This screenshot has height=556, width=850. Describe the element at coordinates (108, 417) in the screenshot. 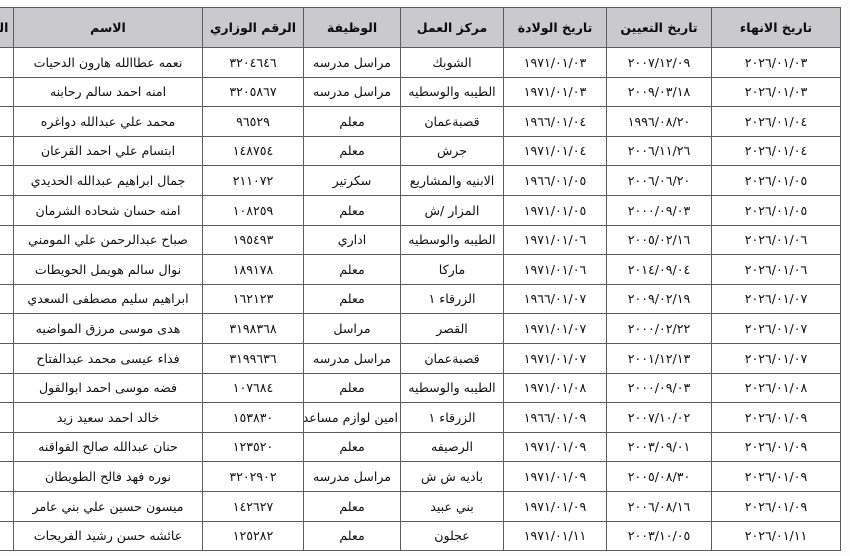

I see `cell-name: خالد احمد سعيد زيد` at that location.